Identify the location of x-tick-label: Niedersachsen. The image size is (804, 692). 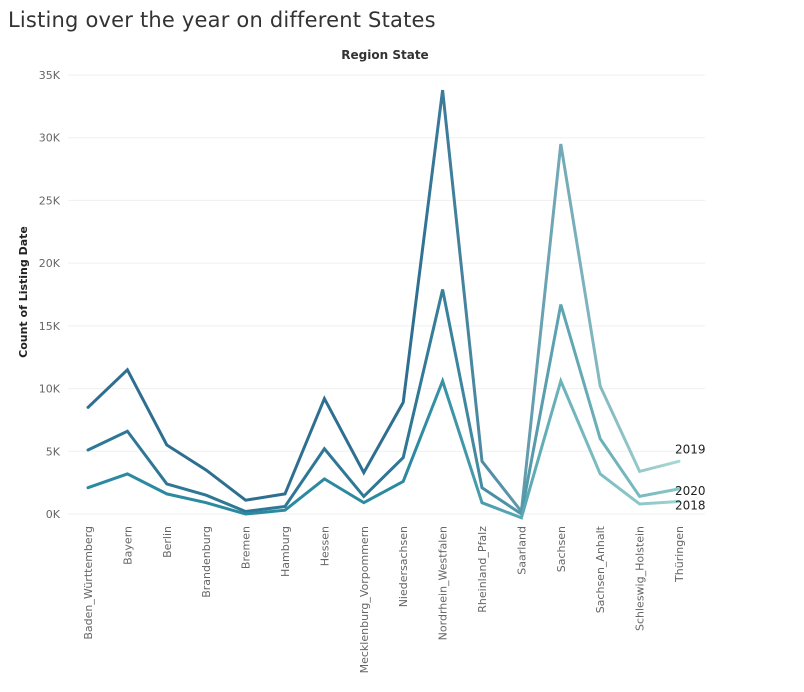
(403, 566).